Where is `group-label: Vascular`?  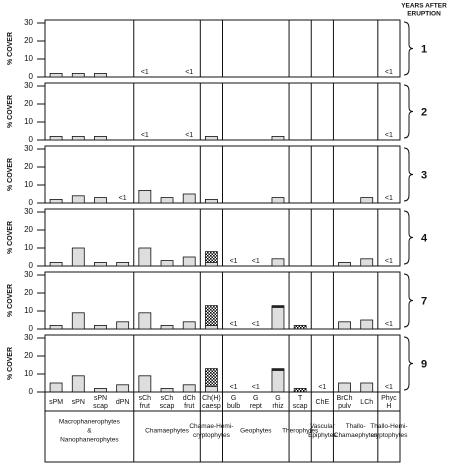
group-label: Vascular is located at coordinates (323, 426).